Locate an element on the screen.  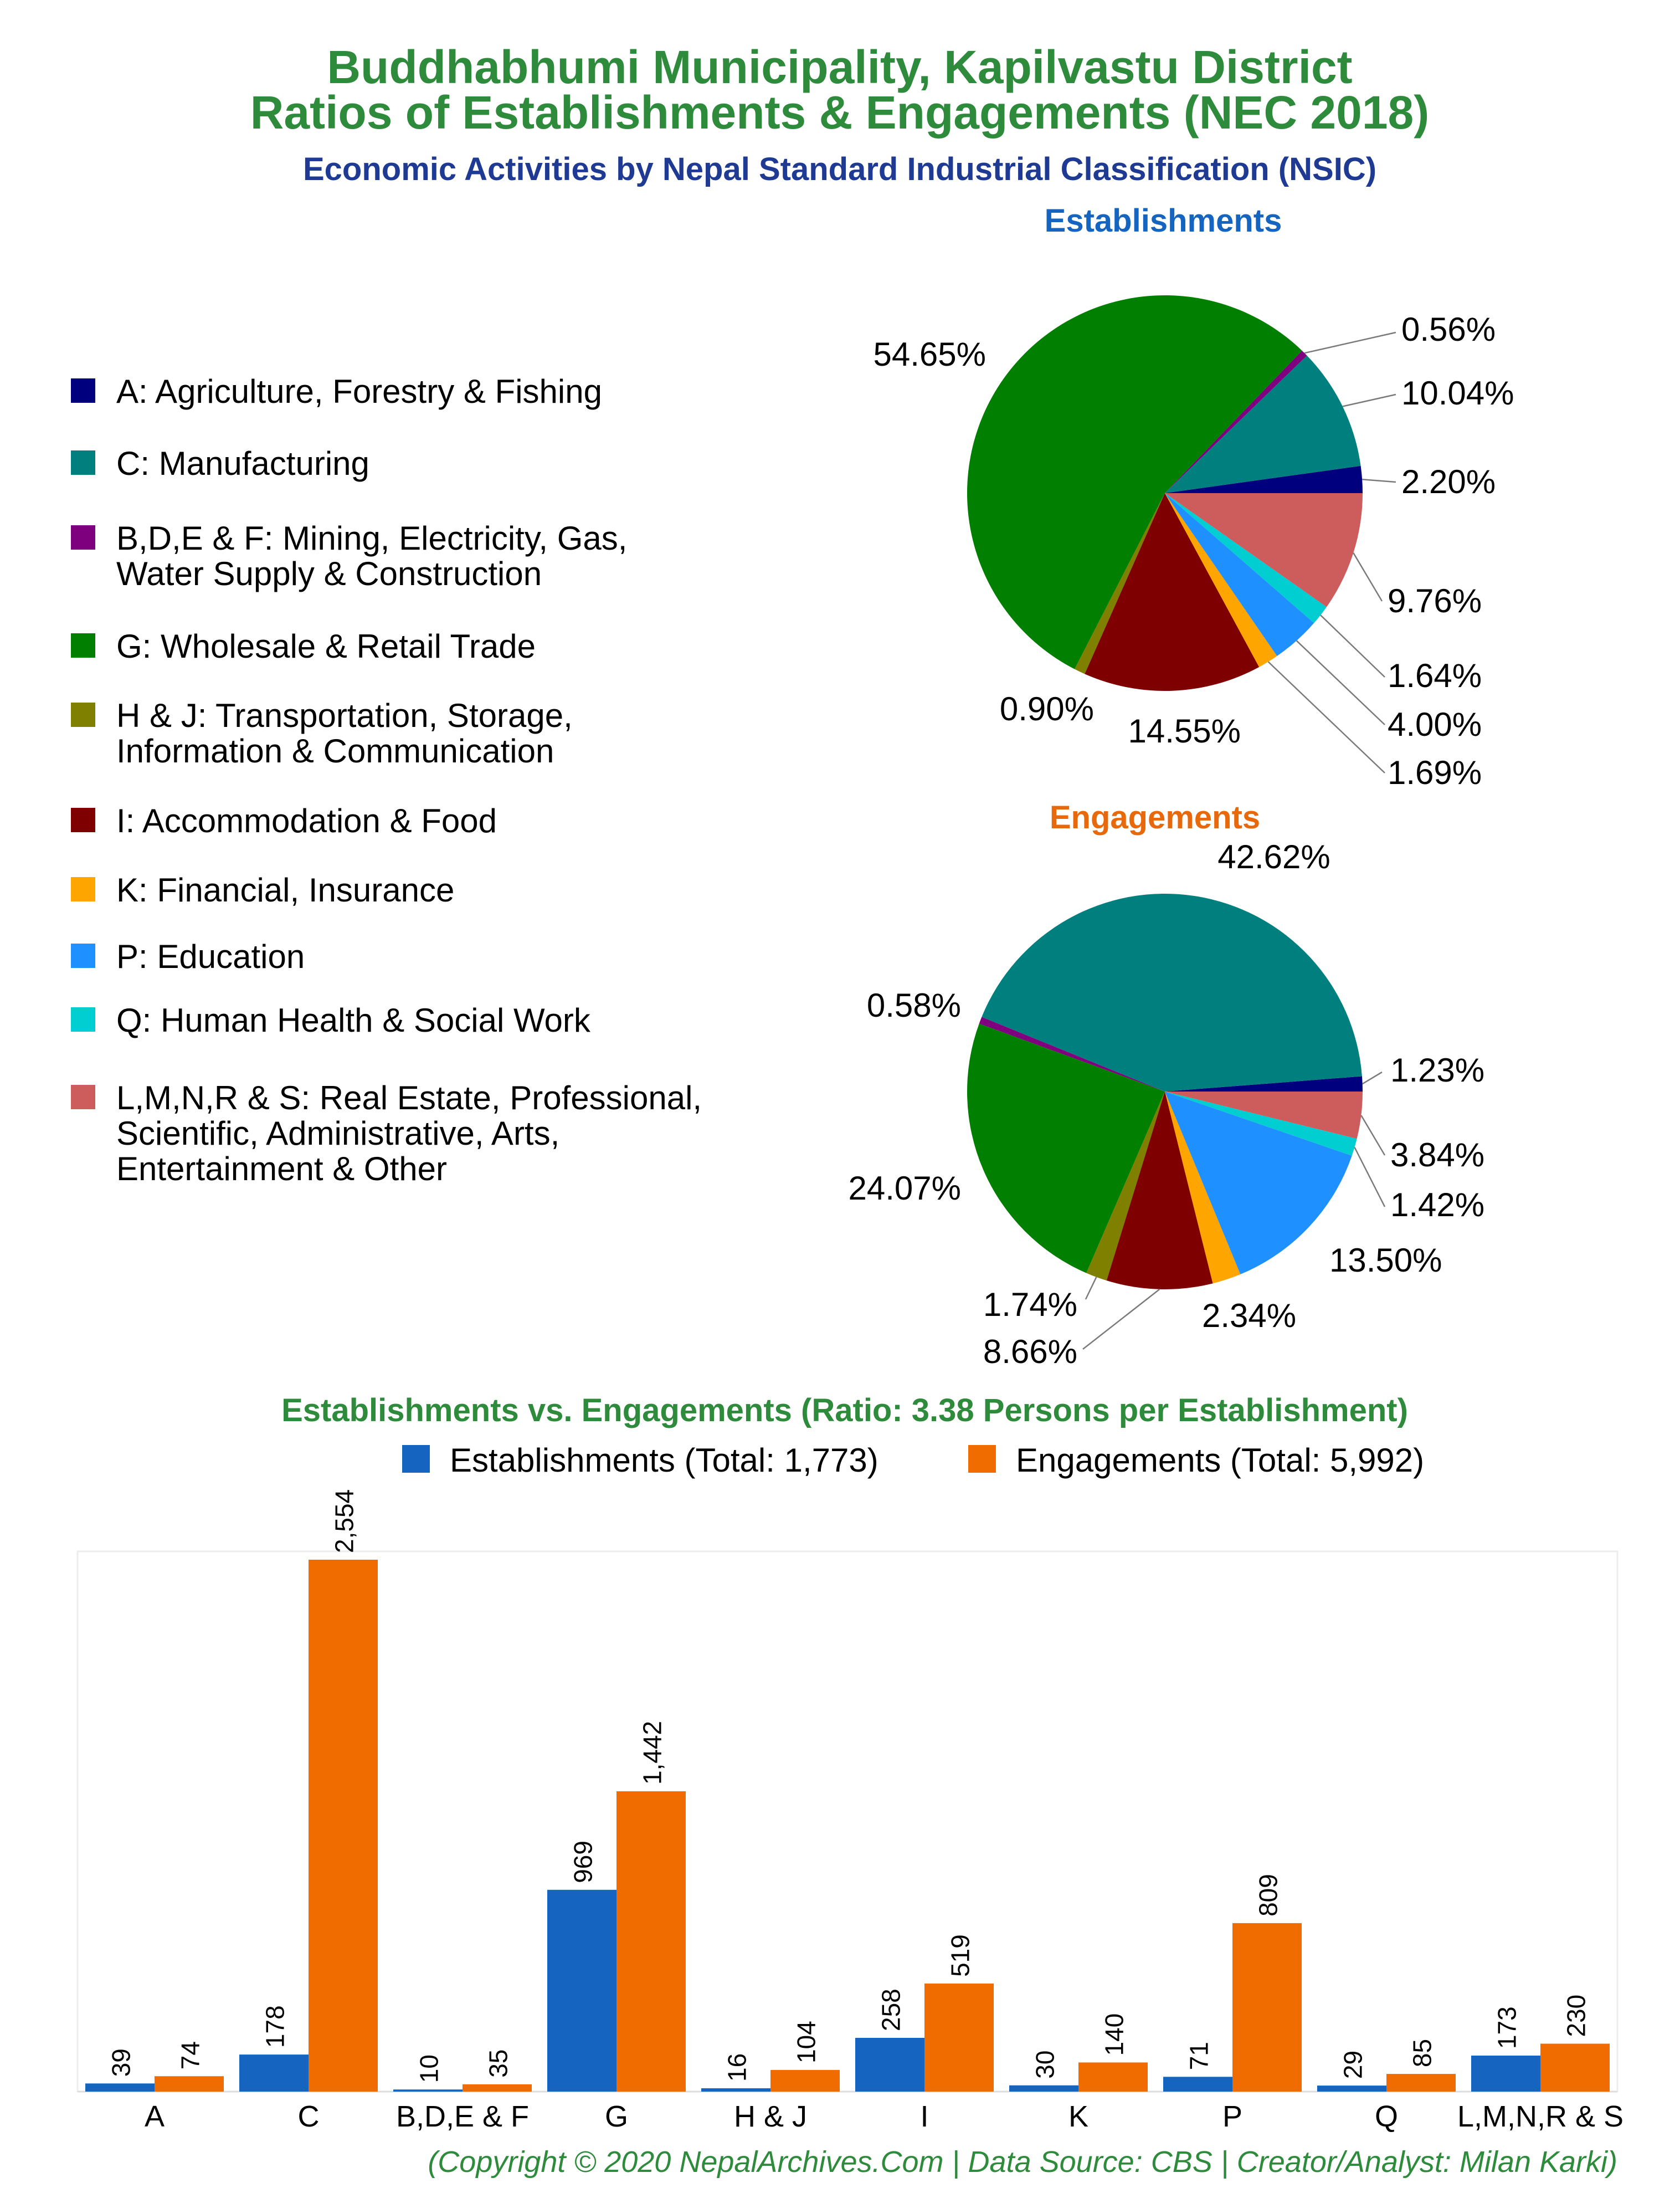
legend-label-7: P: Education is located at coordinates (210, 956).